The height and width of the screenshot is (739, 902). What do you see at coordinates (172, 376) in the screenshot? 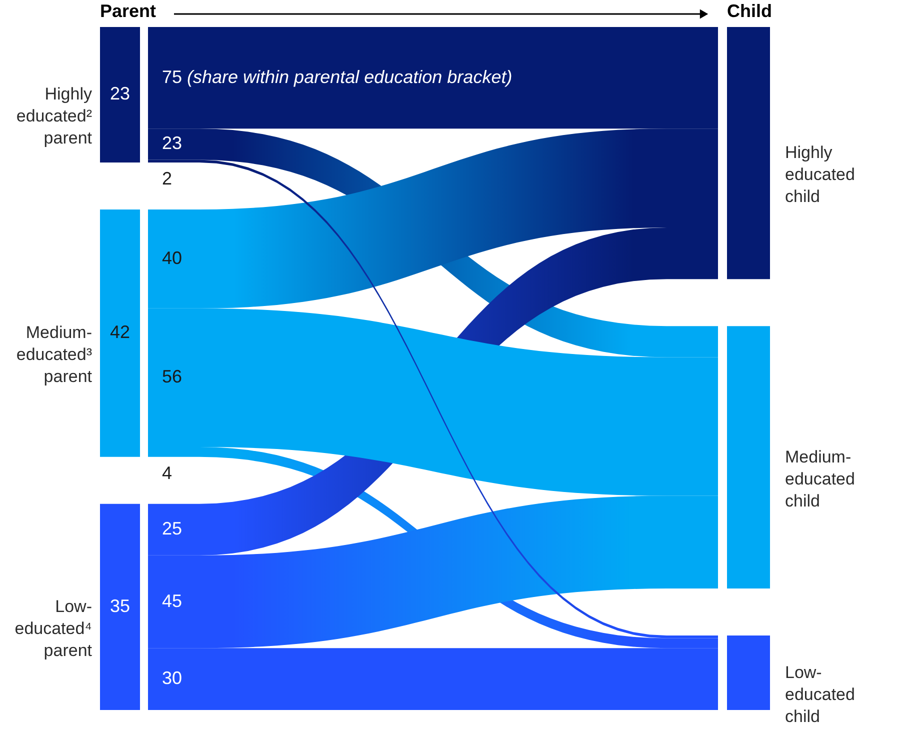
I see `data-label: 56` at bounding box center [172, 376].